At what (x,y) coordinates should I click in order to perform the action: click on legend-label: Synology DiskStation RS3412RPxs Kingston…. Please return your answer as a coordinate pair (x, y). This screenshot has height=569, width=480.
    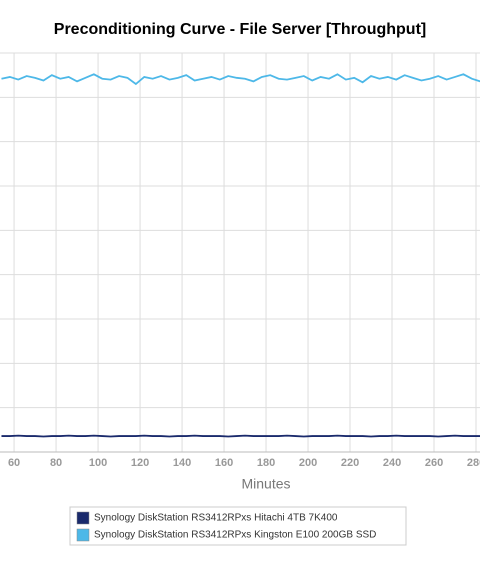
    Looking at the image, I should click on (235, 535).